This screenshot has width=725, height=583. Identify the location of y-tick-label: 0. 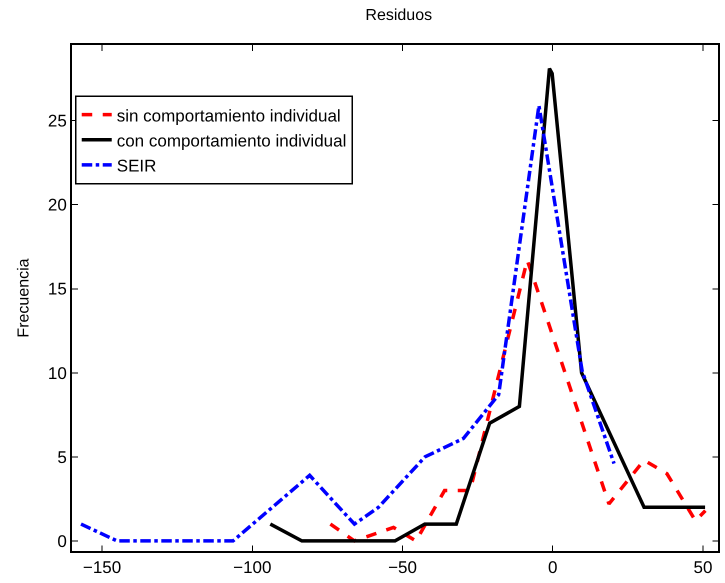
(62, 541).